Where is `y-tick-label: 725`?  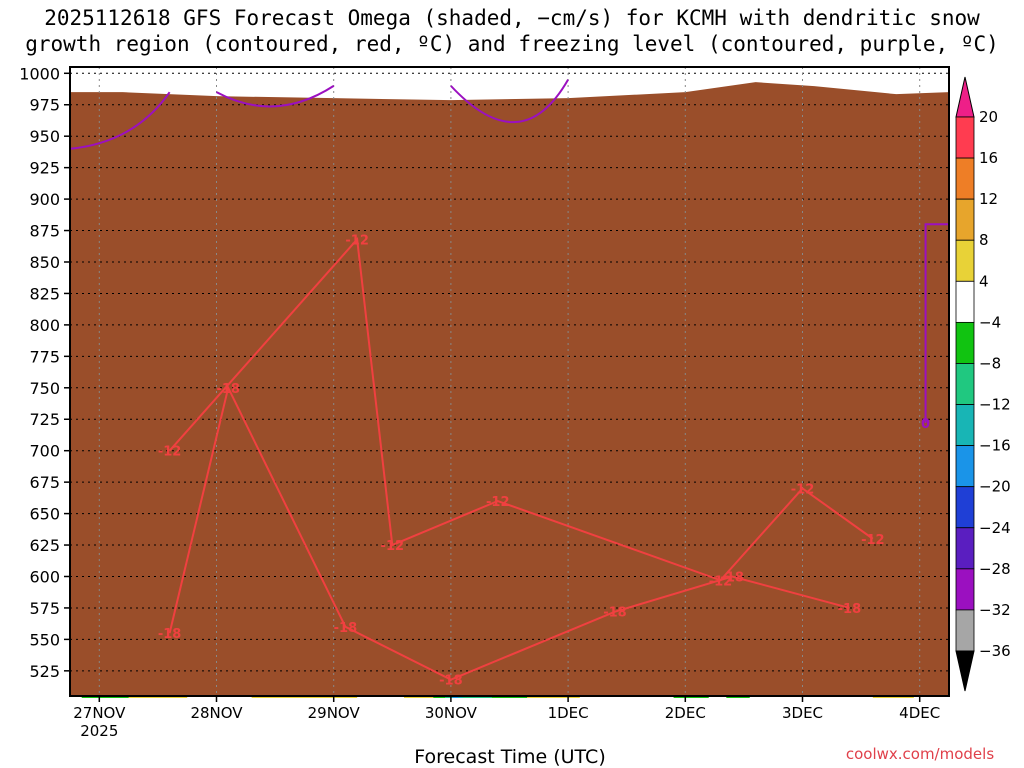 y-tick-label: 725 is located at coordinates (44, 419).